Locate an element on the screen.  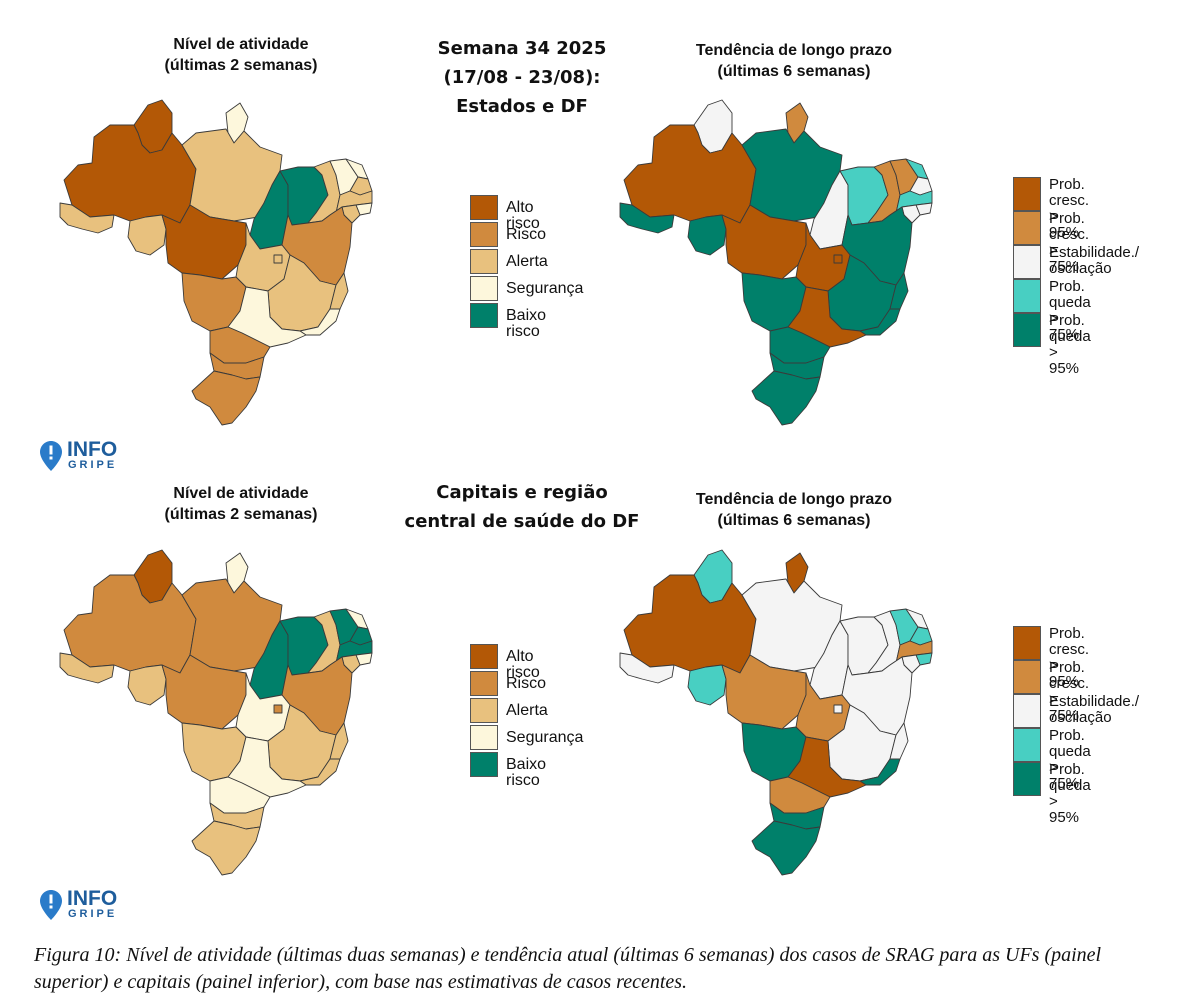
legend-label: Alerta is located at coordinates (527, 710).